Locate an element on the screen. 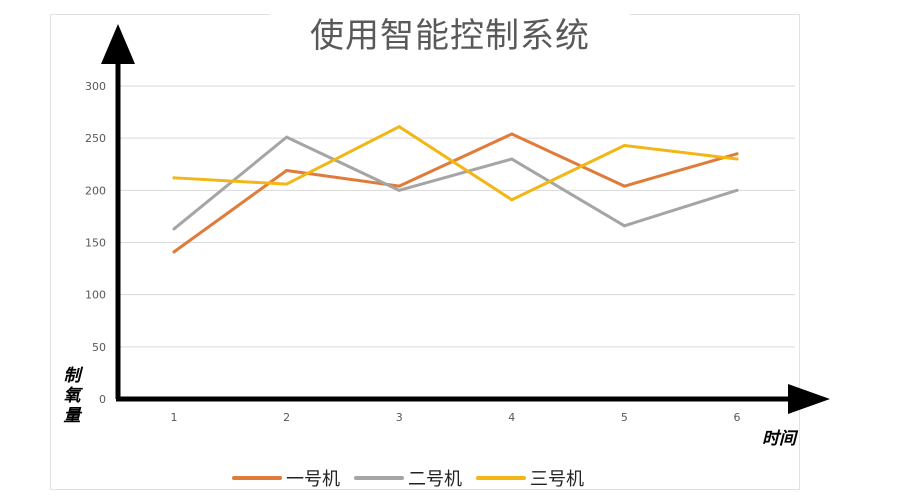 The image size is (900, 500). legend-label: 一号机 is located at coordinates (313, 479).